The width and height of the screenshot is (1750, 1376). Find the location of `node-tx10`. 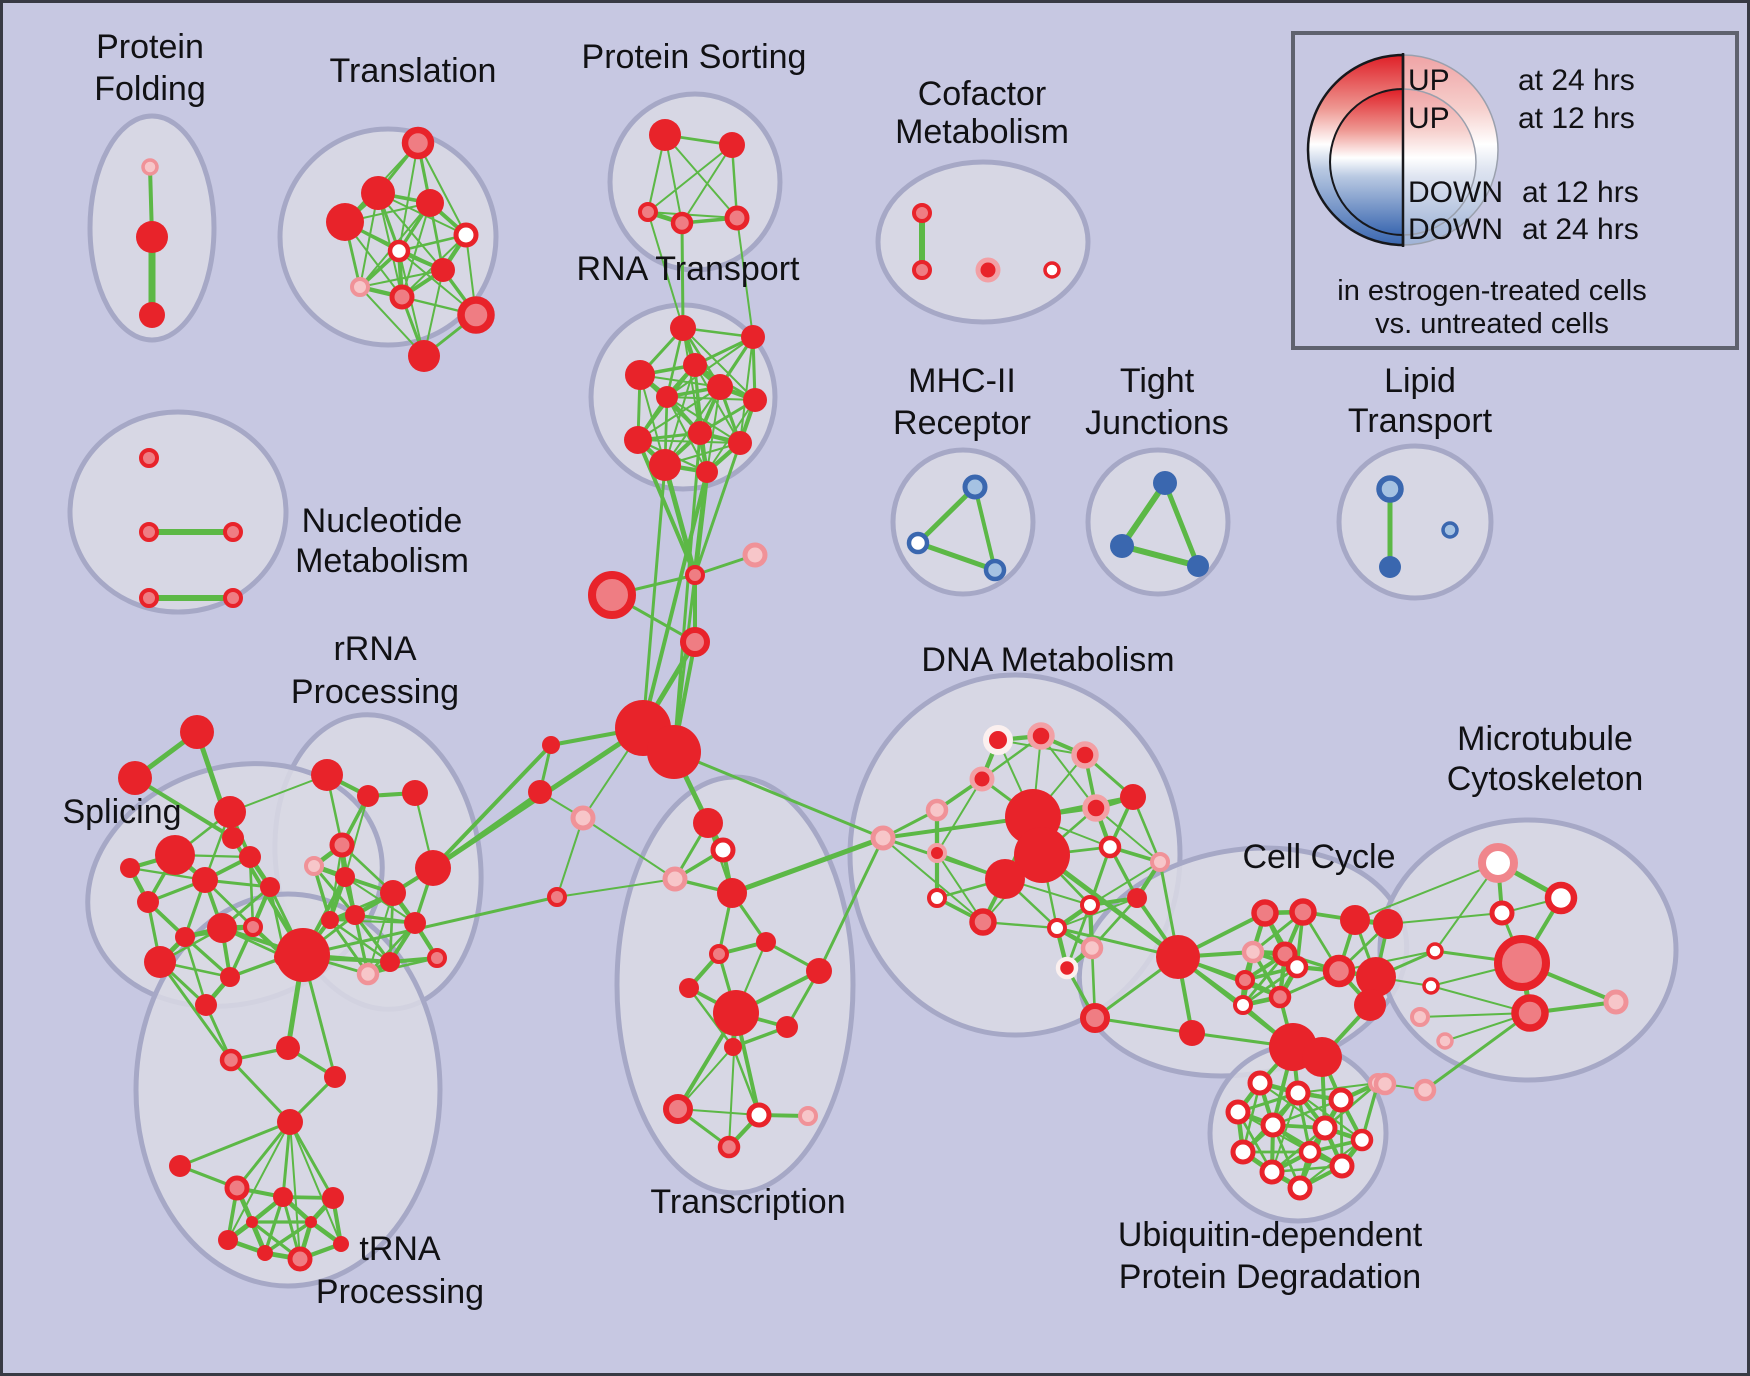

node-tx10 is located at coordinates (787, 1027).